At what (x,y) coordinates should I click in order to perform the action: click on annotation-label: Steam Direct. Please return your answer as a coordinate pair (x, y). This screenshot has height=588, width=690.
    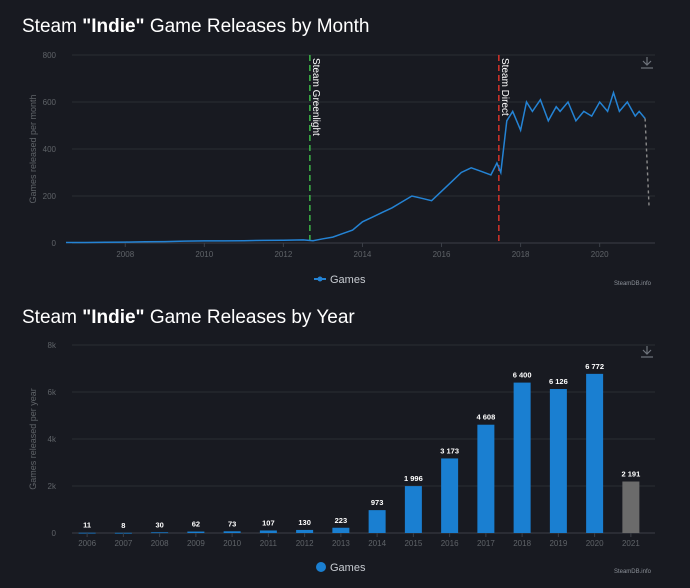
    Looking at the image, I should click on (504, 87).